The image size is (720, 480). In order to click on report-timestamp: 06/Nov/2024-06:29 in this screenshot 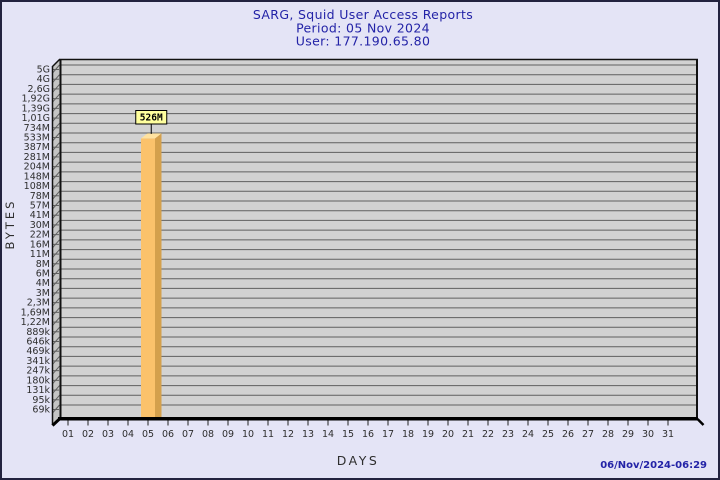, I will do `click(653, 465)`.